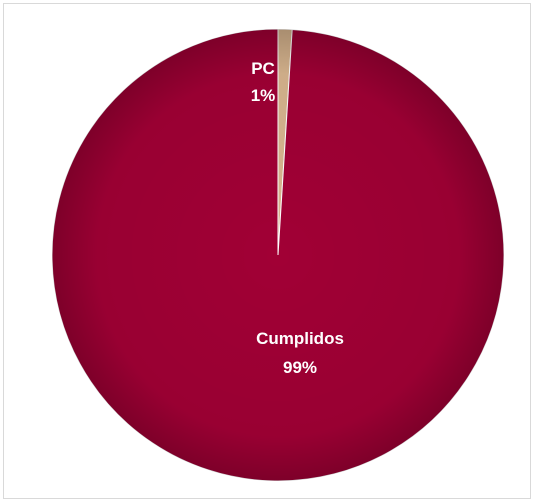  I want to click on slice-percent-pc: 1%, so click(263, 95).